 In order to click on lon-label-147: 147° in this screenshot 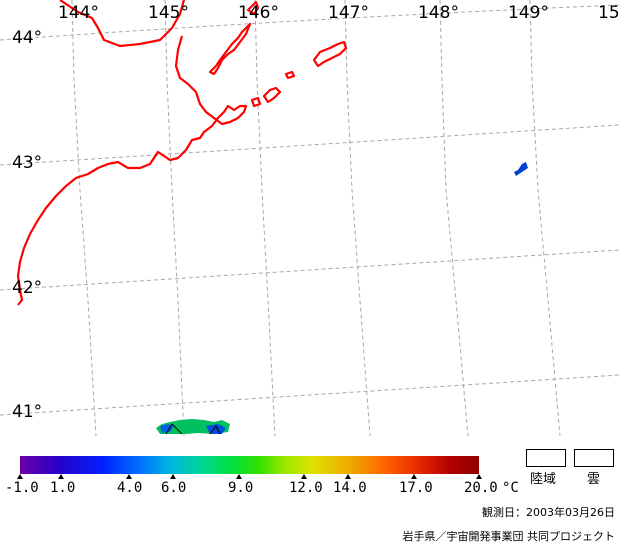, I will do `click(348, 13)`.